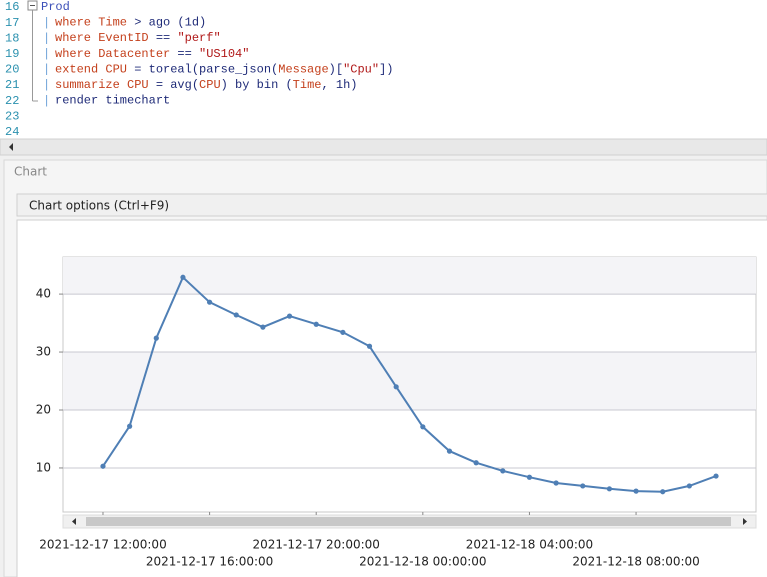 The height and width of the screenshot is (577, 767). I want to click on code-token: Prod, so click(55, 7).